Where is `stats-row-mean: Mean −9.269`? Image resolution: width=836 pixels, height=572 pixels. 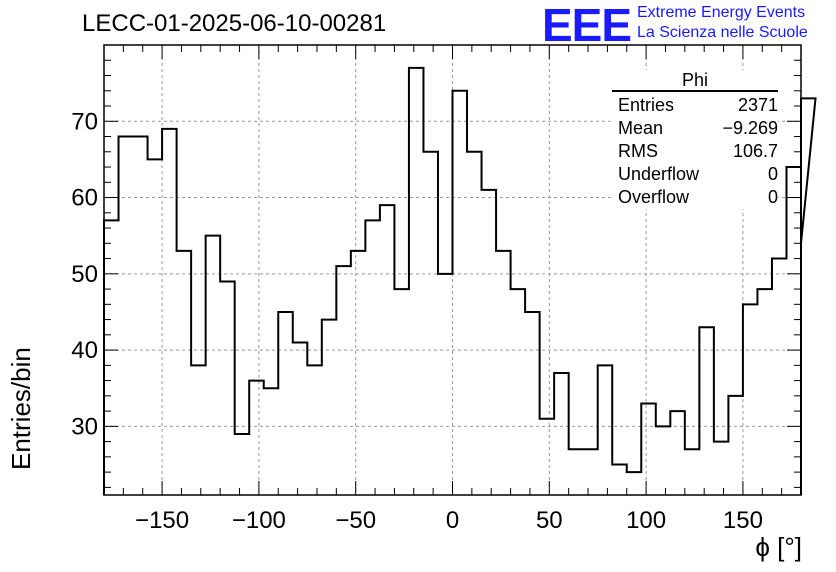
stats-row-mean: Mean −9.269 is located at coordinates (695, 128).